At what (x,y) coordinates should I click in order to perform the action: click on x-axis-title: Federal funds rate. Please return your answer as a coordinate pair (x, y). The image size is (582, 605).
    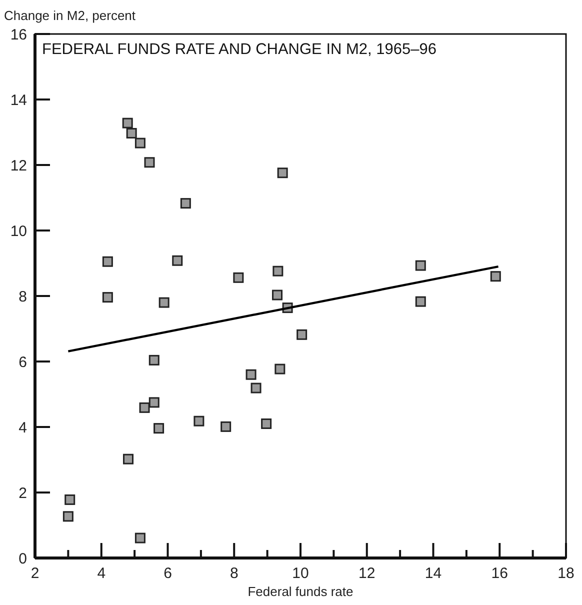
    Looking at the image, I should click on (301, 591).